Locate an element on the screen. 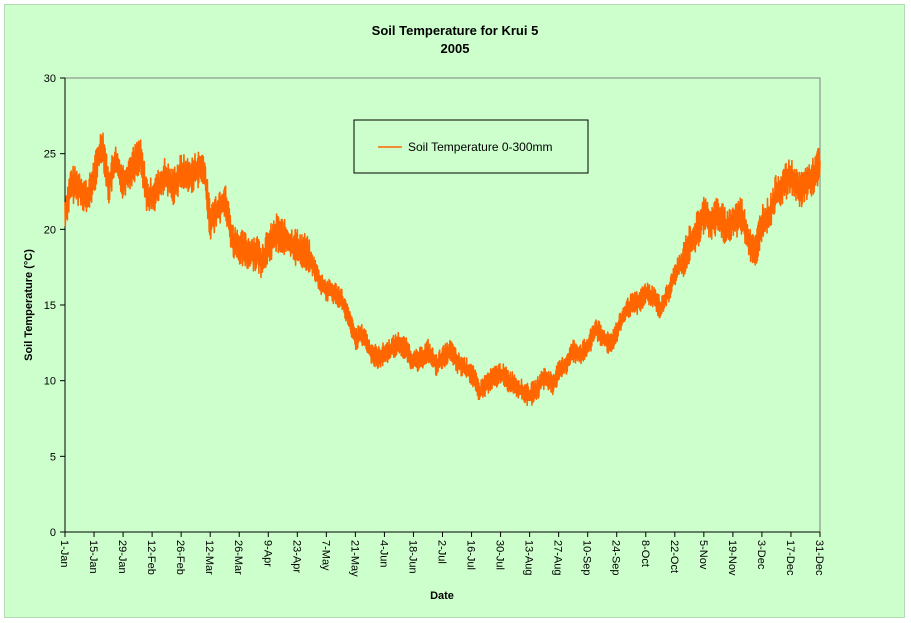 This screenshot has height=623, width=911. x-tick-label: 16-Jul is located at coordinates (471, 555).